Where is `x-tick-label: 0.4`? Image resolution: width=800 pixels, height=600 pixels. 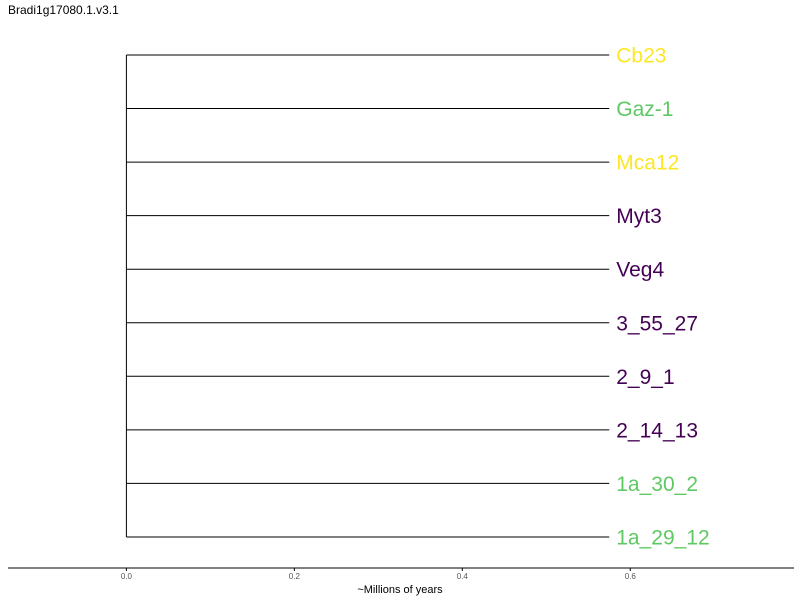
x-tick-label: 0.4 is located at coordinates (463, 576).